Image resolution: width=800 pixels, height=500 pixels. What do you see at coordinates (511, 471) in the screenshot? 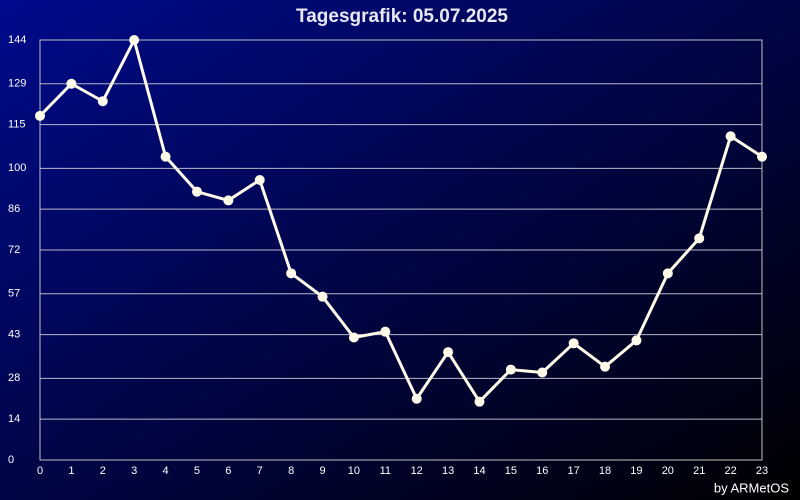
I see `x-tick-label: 15` at bounding box center [511, 471].